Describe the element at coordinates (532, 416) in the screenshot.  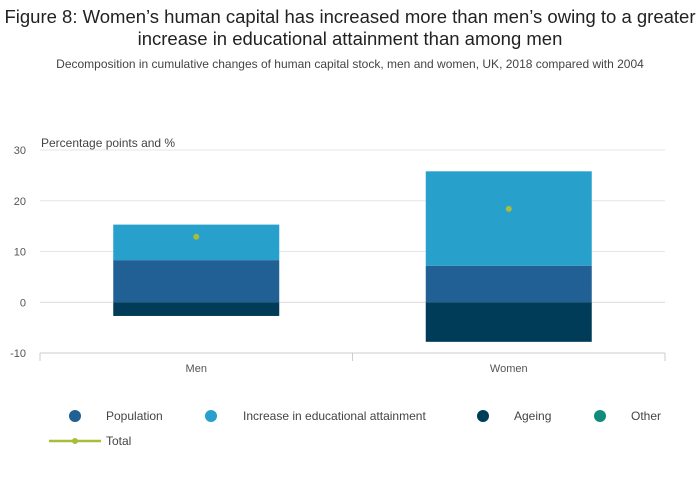
I see `legend-label: Ageing` at that location.